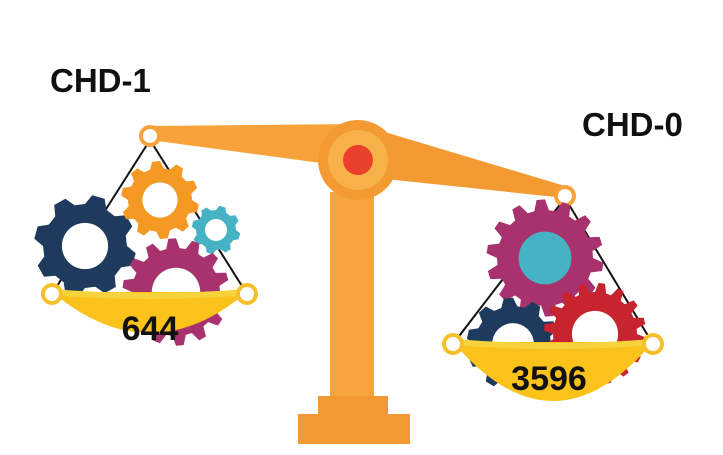 The image size is (723, 455). I want to click on left-count: 644, so click(150, 329).